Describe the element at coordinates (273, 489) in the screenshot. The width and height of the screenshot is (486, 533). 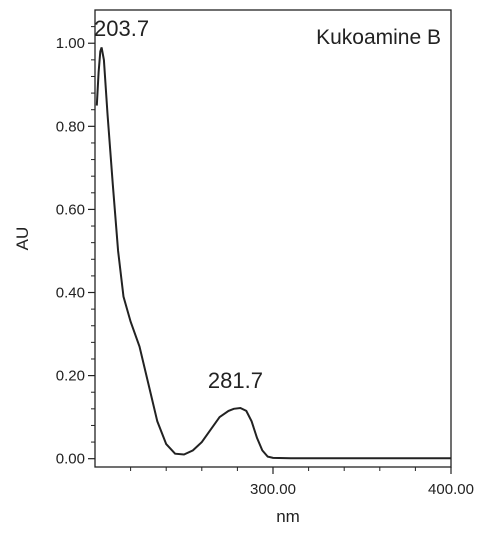
I see `x-tick-label: 300.00` at that location.